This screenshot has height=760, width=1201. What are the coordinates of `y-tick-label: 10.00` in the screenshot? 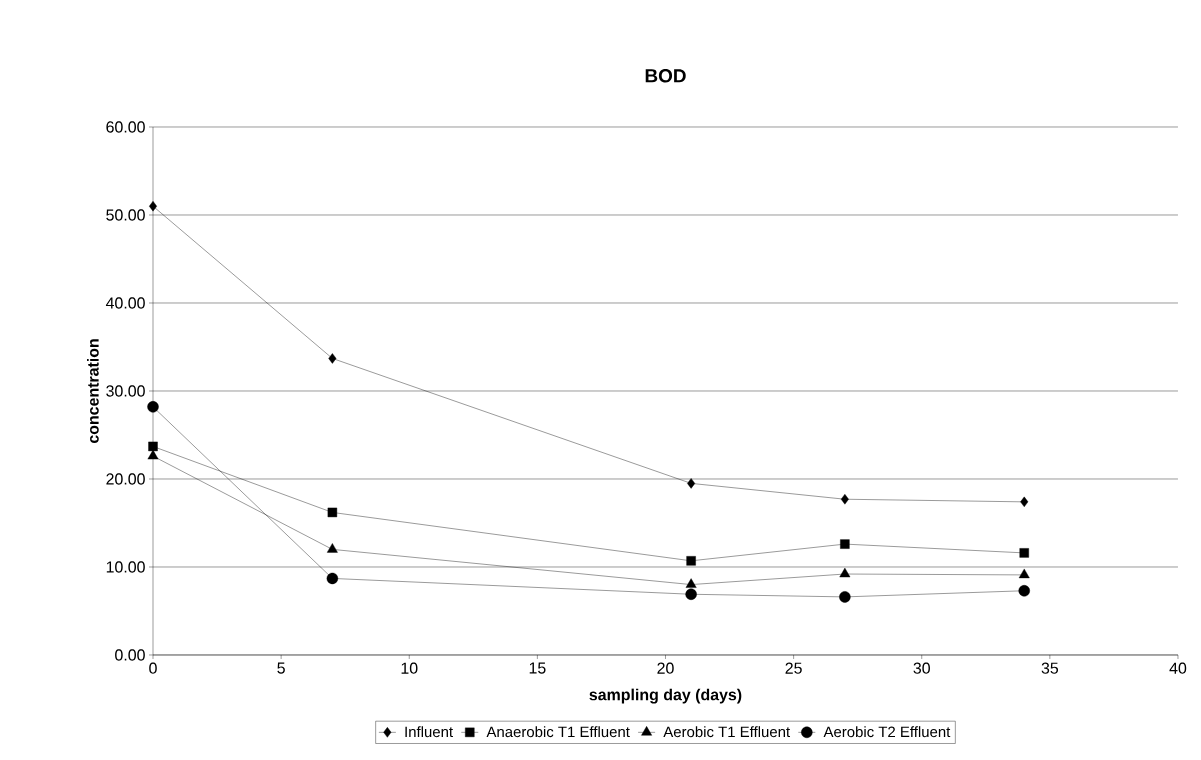 It's located at (125, 567).